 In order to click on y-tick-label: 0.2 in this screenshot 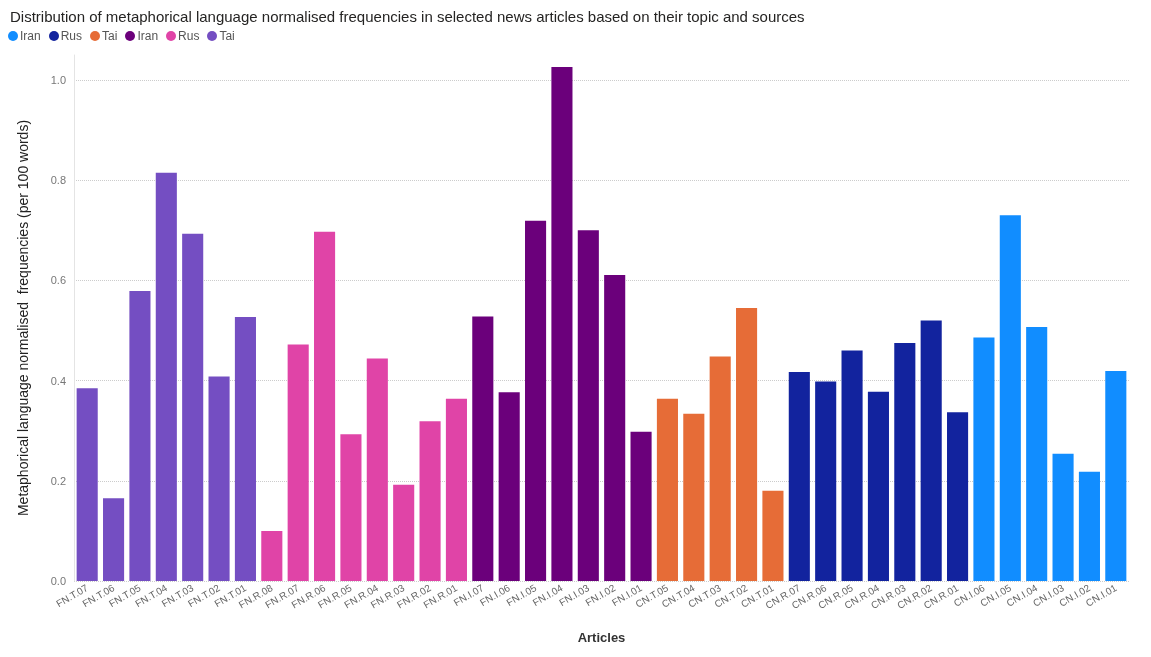, I will do `click(58, 480)`.